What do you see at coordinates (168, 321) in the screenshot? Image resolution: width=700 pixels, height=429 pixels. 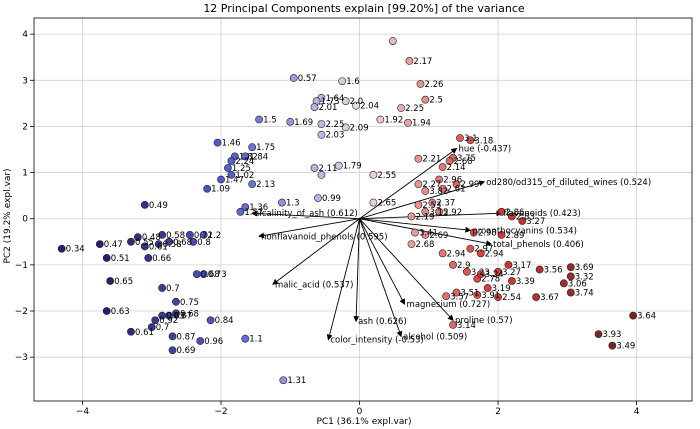 I see `point-label: 0.92` at bounding box center [168, 321].